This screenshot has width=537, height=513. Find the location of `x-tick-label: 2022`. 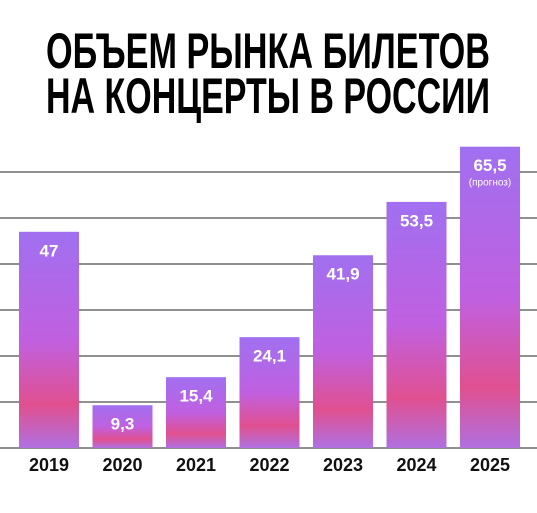

x-tick-label: 2022 is located at coordinates (269, 465).